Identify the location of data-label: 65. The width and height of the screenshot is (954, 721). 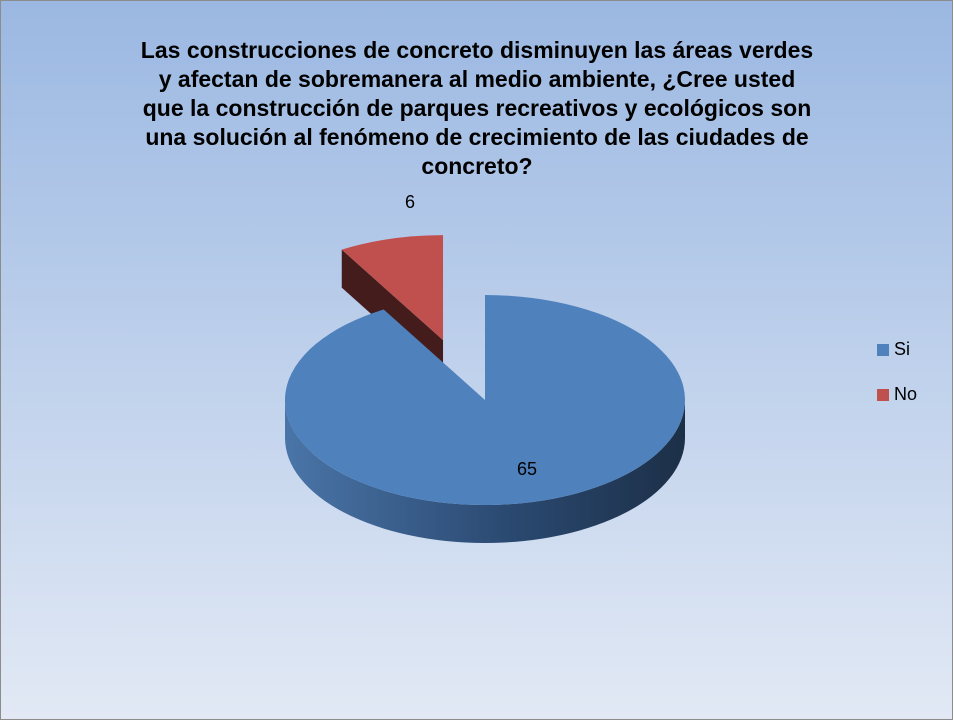
(527, 469).